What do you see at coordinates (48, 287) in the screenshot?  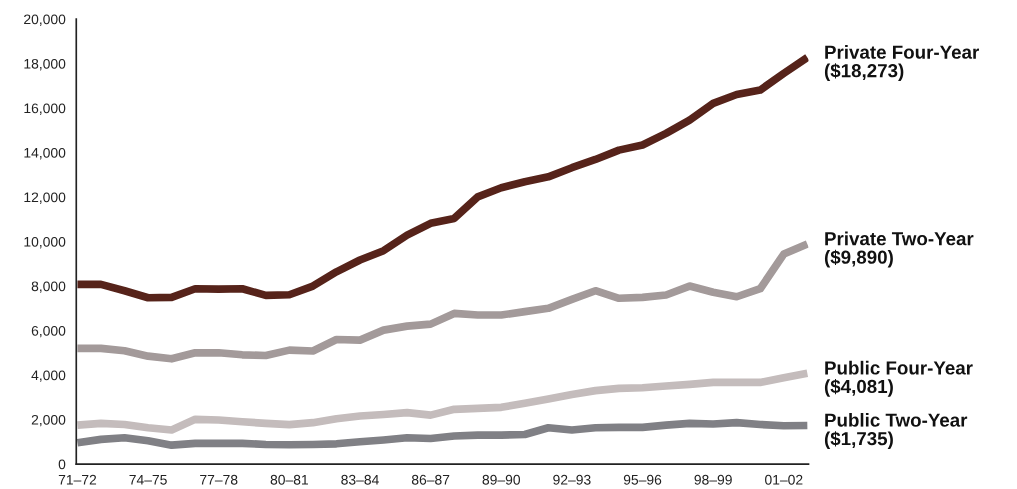 I see `y-tick-label: 8,000` at bounding box center [48, 287].